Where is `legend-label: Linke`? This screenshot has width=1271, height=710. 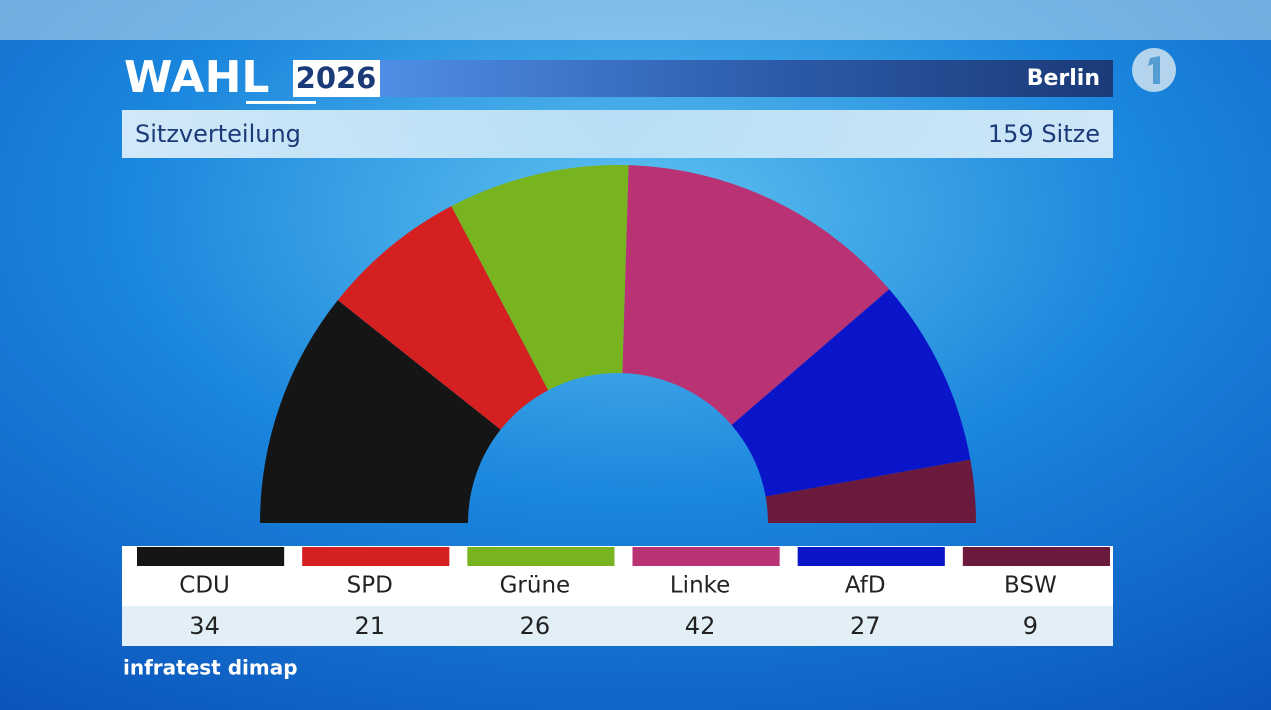
legend-label: Linke is located at coordinates (700, 586).